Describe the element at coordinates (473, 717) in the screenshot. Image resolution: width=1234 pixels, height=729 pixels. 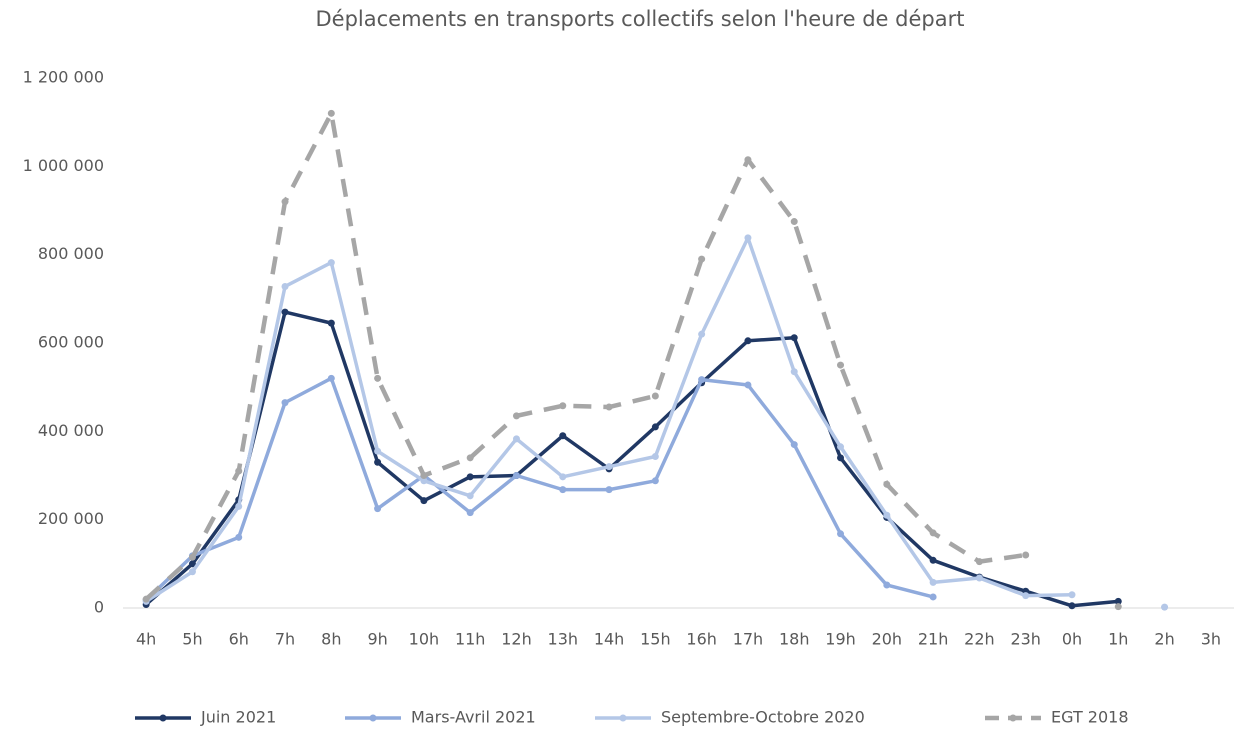
I see `legend-label: Mars-Avril 2021` at that location.